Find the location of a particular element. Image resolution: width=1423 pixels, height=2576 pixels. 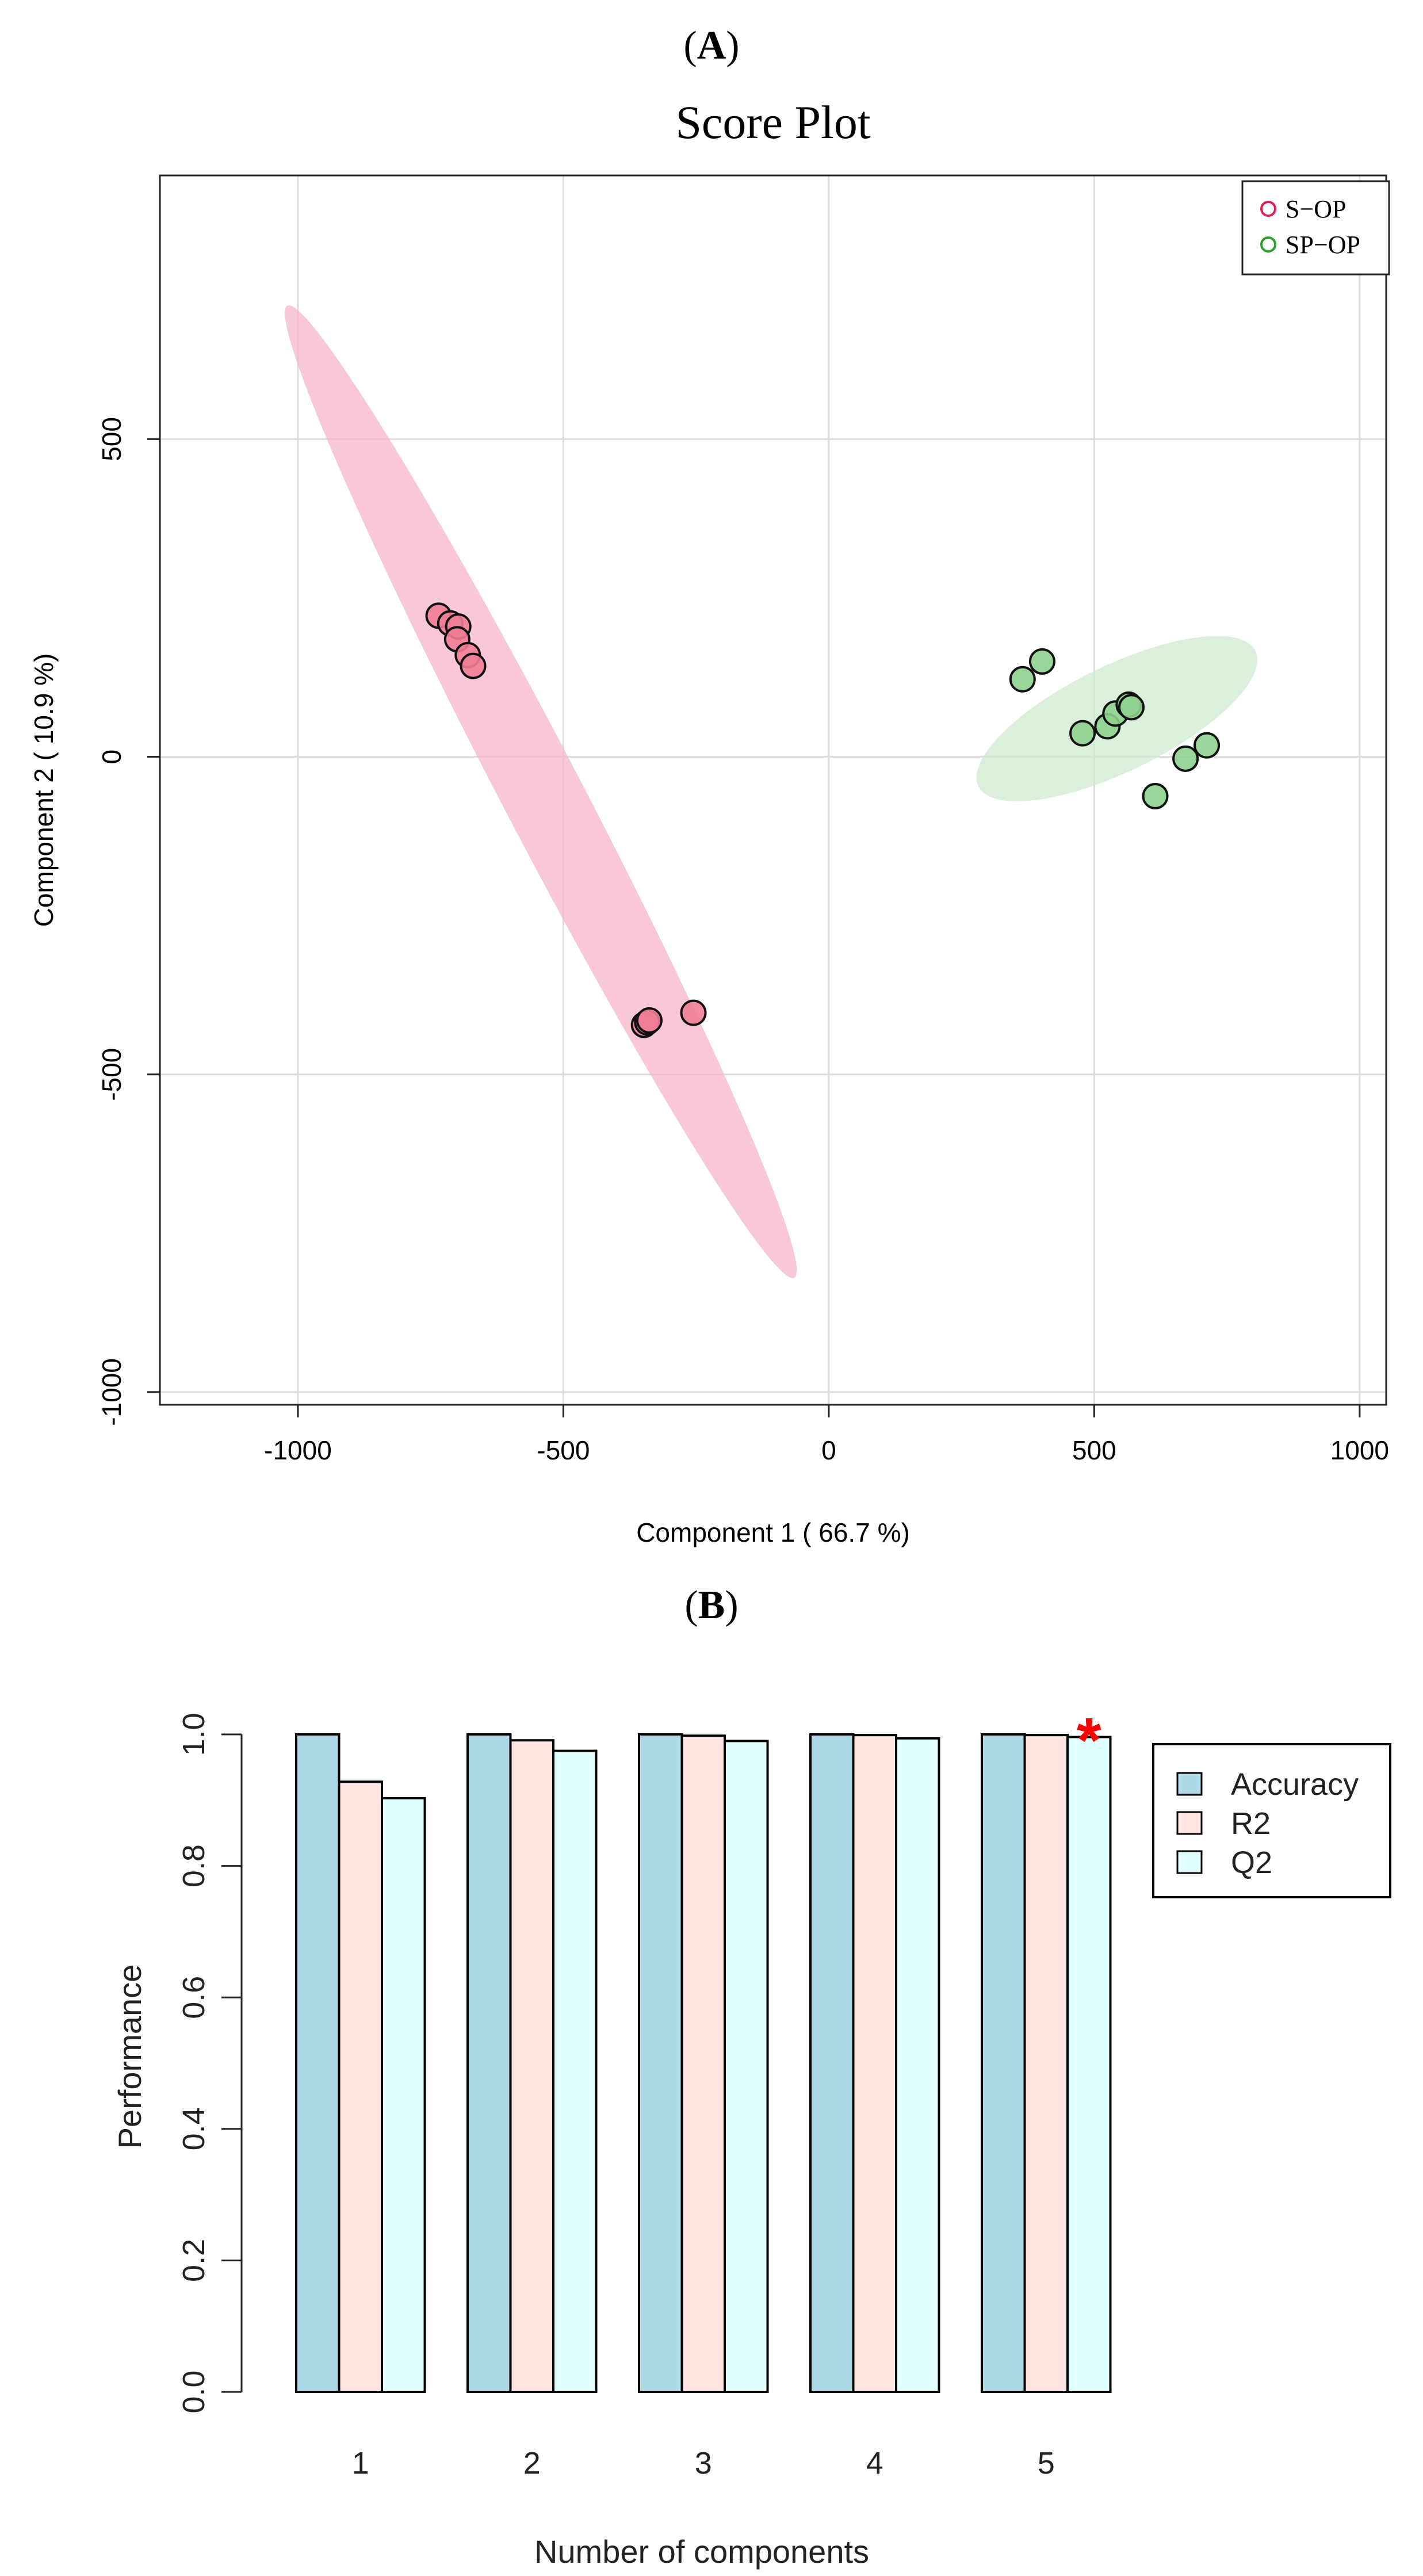

x-tick-label: 500 is located at coordinates (1094, 1450).